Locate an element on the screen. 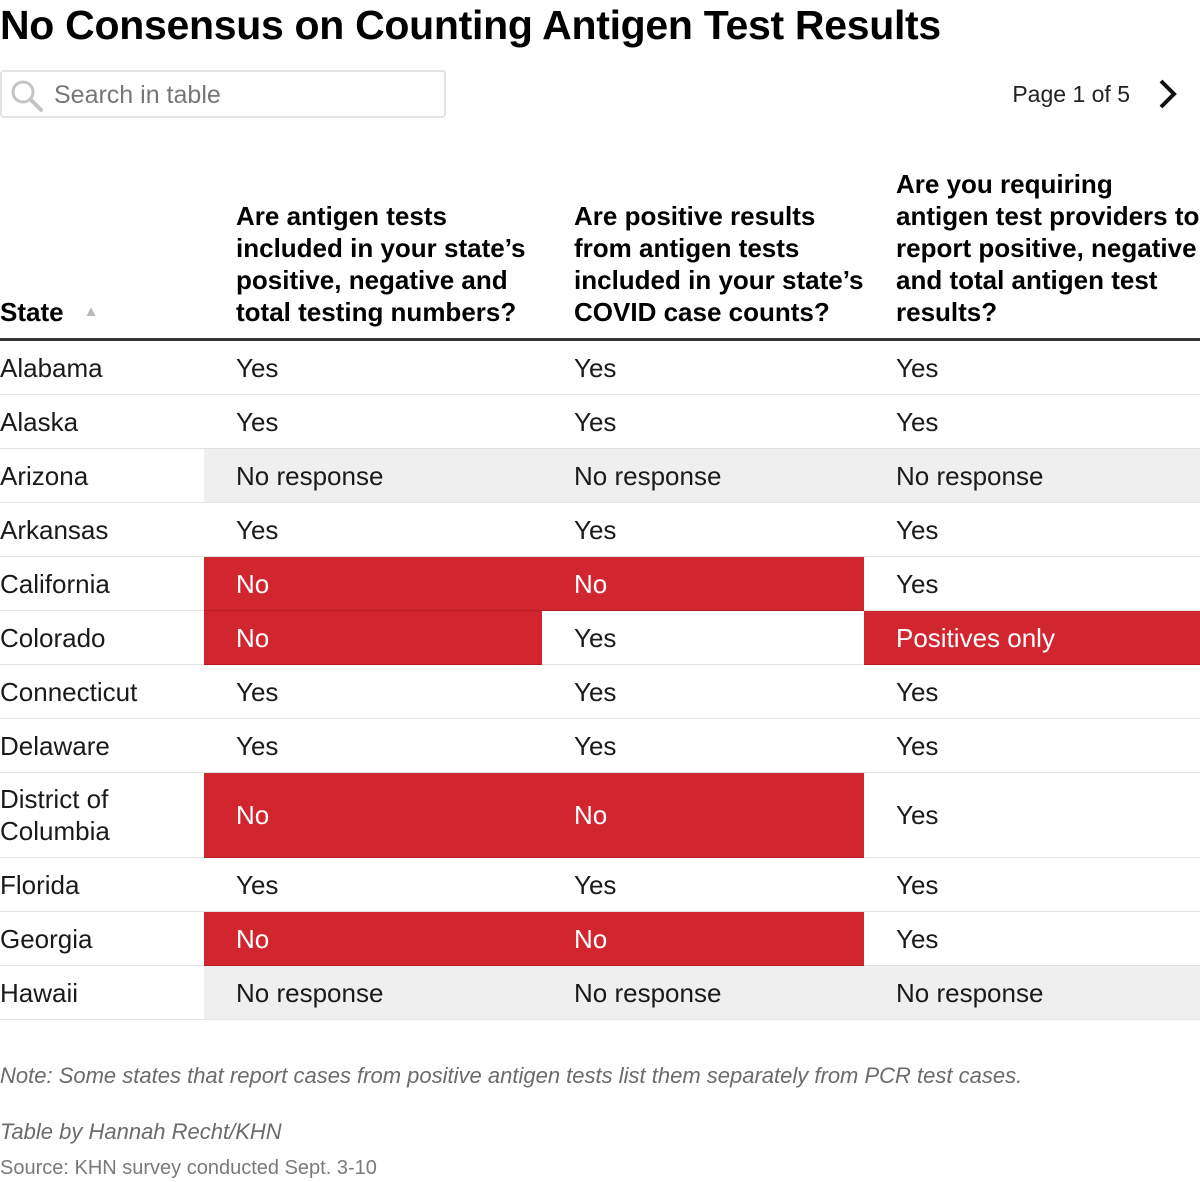 This screenshot has height=1182, width=1200. table-row: Alaska Yes Yes Yes is located at coordinates (600, 421).